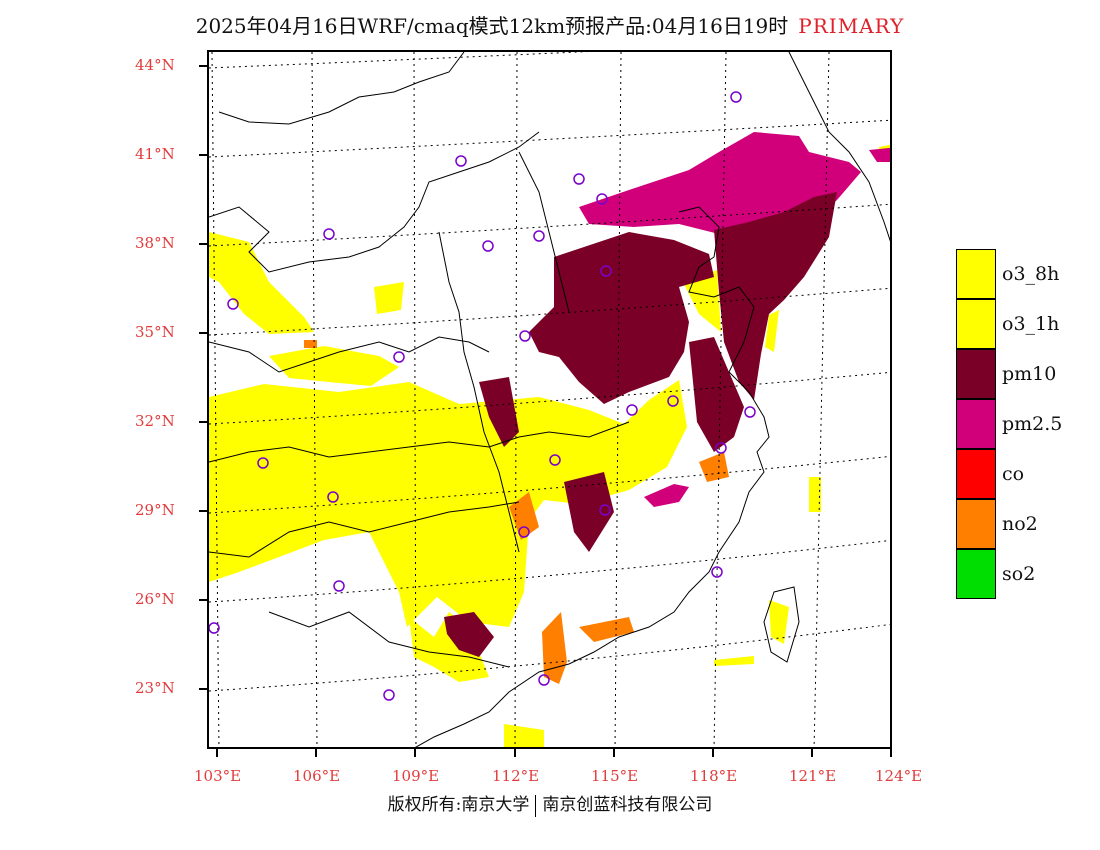 The image size is (1100, 850). I want to click on map-title-main: 2025年04月16日WRF/cmaq模式12km预报产品:04月16日19时, so click(492, 26).